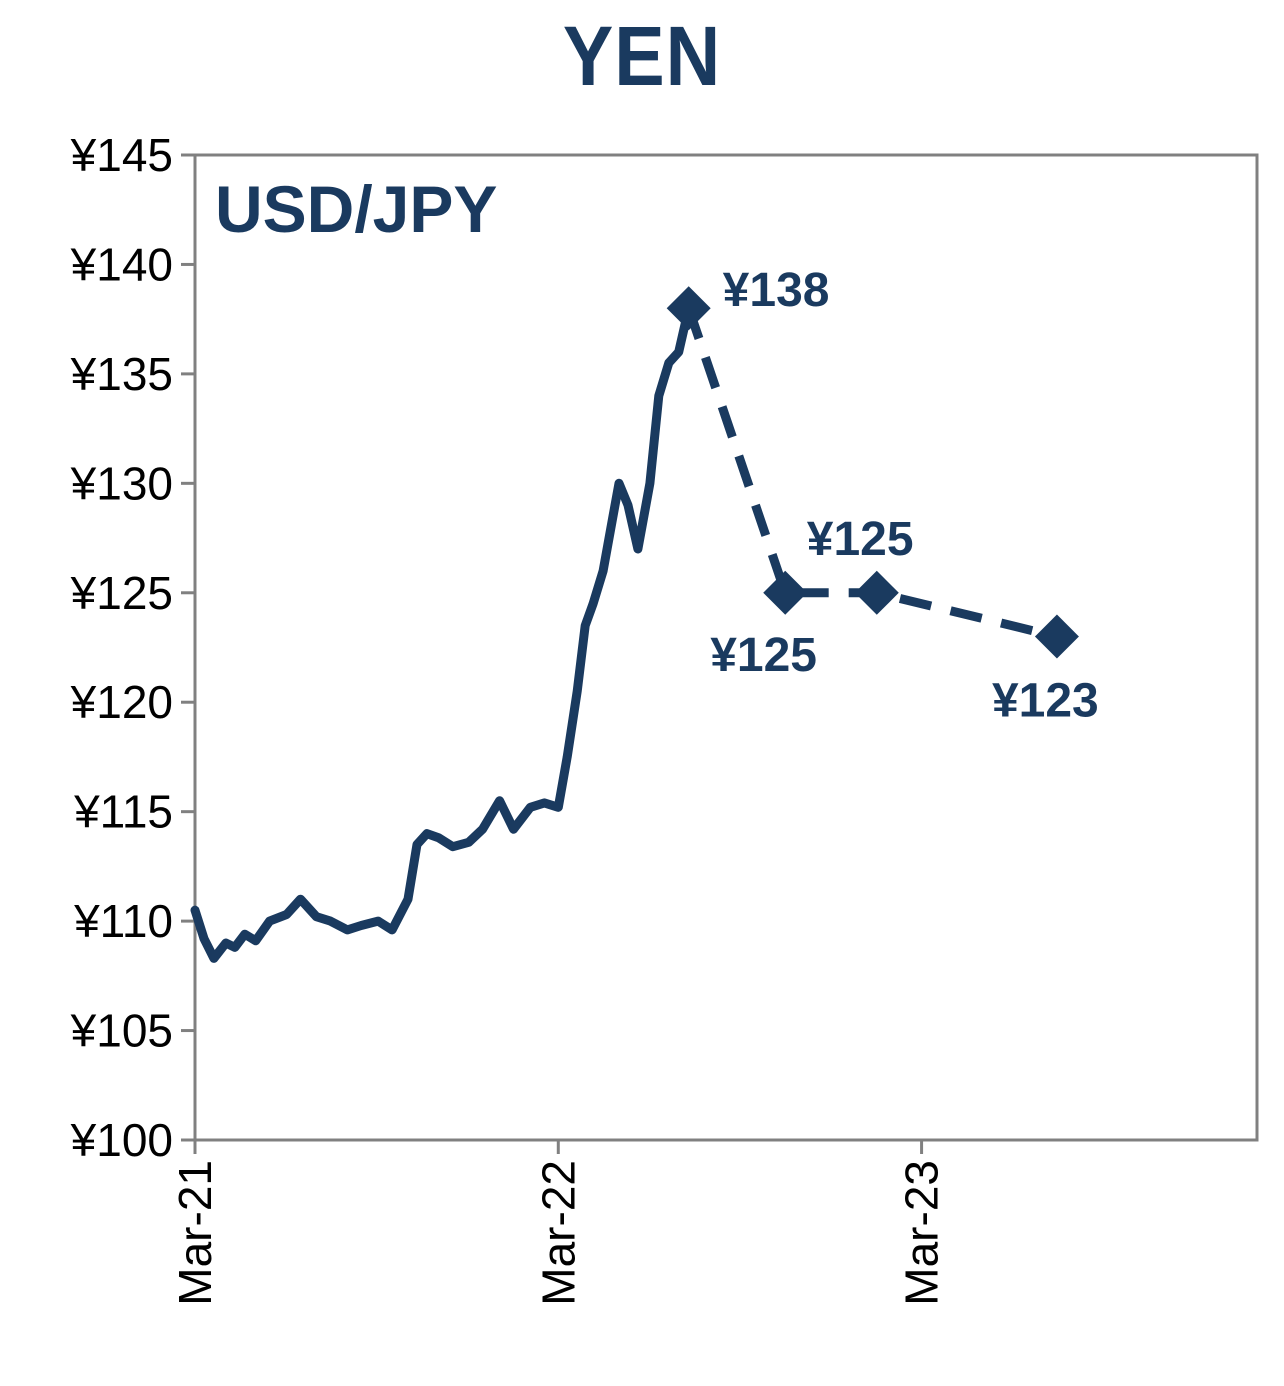 The width and height of the screenshot is (1284, 1386). I want to click on x-tick-label: Mar-23, so click(922, 1233).